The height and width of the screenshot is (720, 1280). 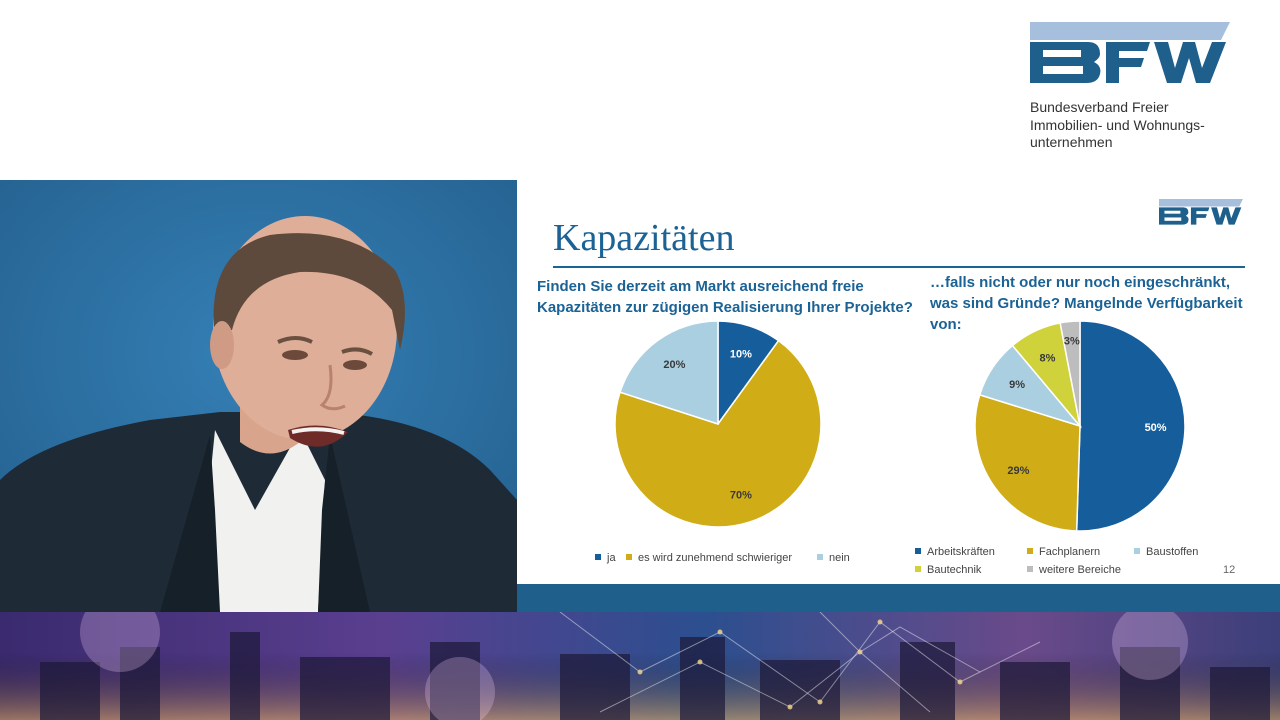 I want to click on legend-item-arbeitskräften: Arbeitskräften, so click(x=955, y=552).